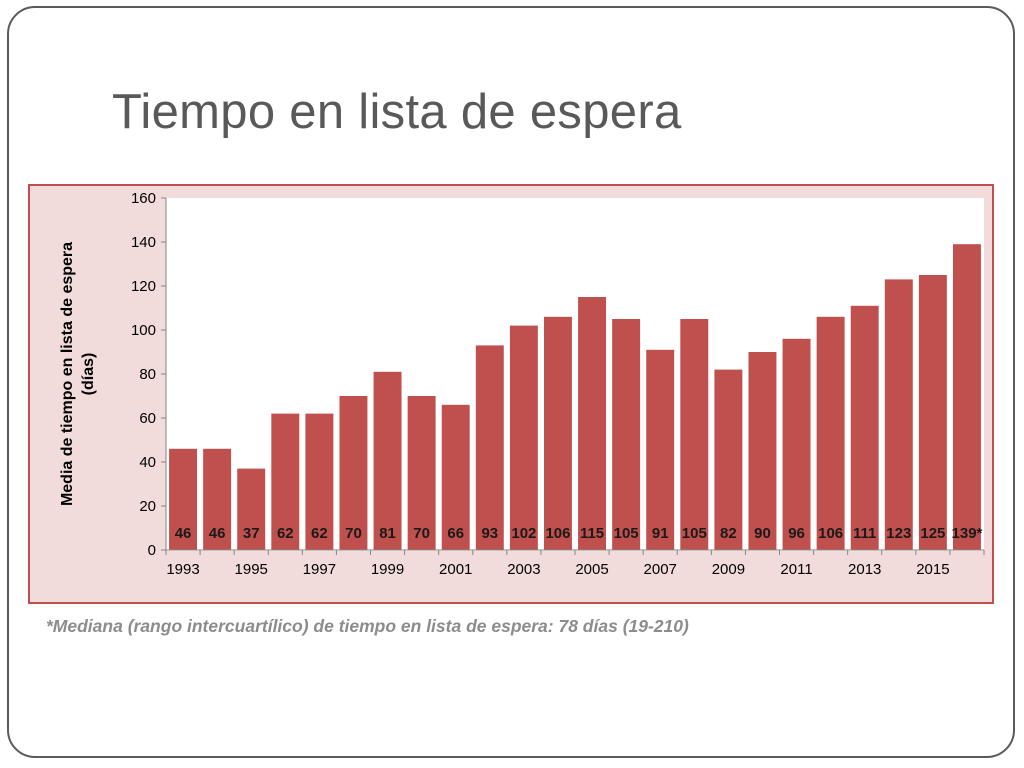 Image resolution: width=1024 pixels, height=768 pixels. Describe the element at coordinates (728, 569) in the screenshot. I see `x-tick-label: 2009` at that location.